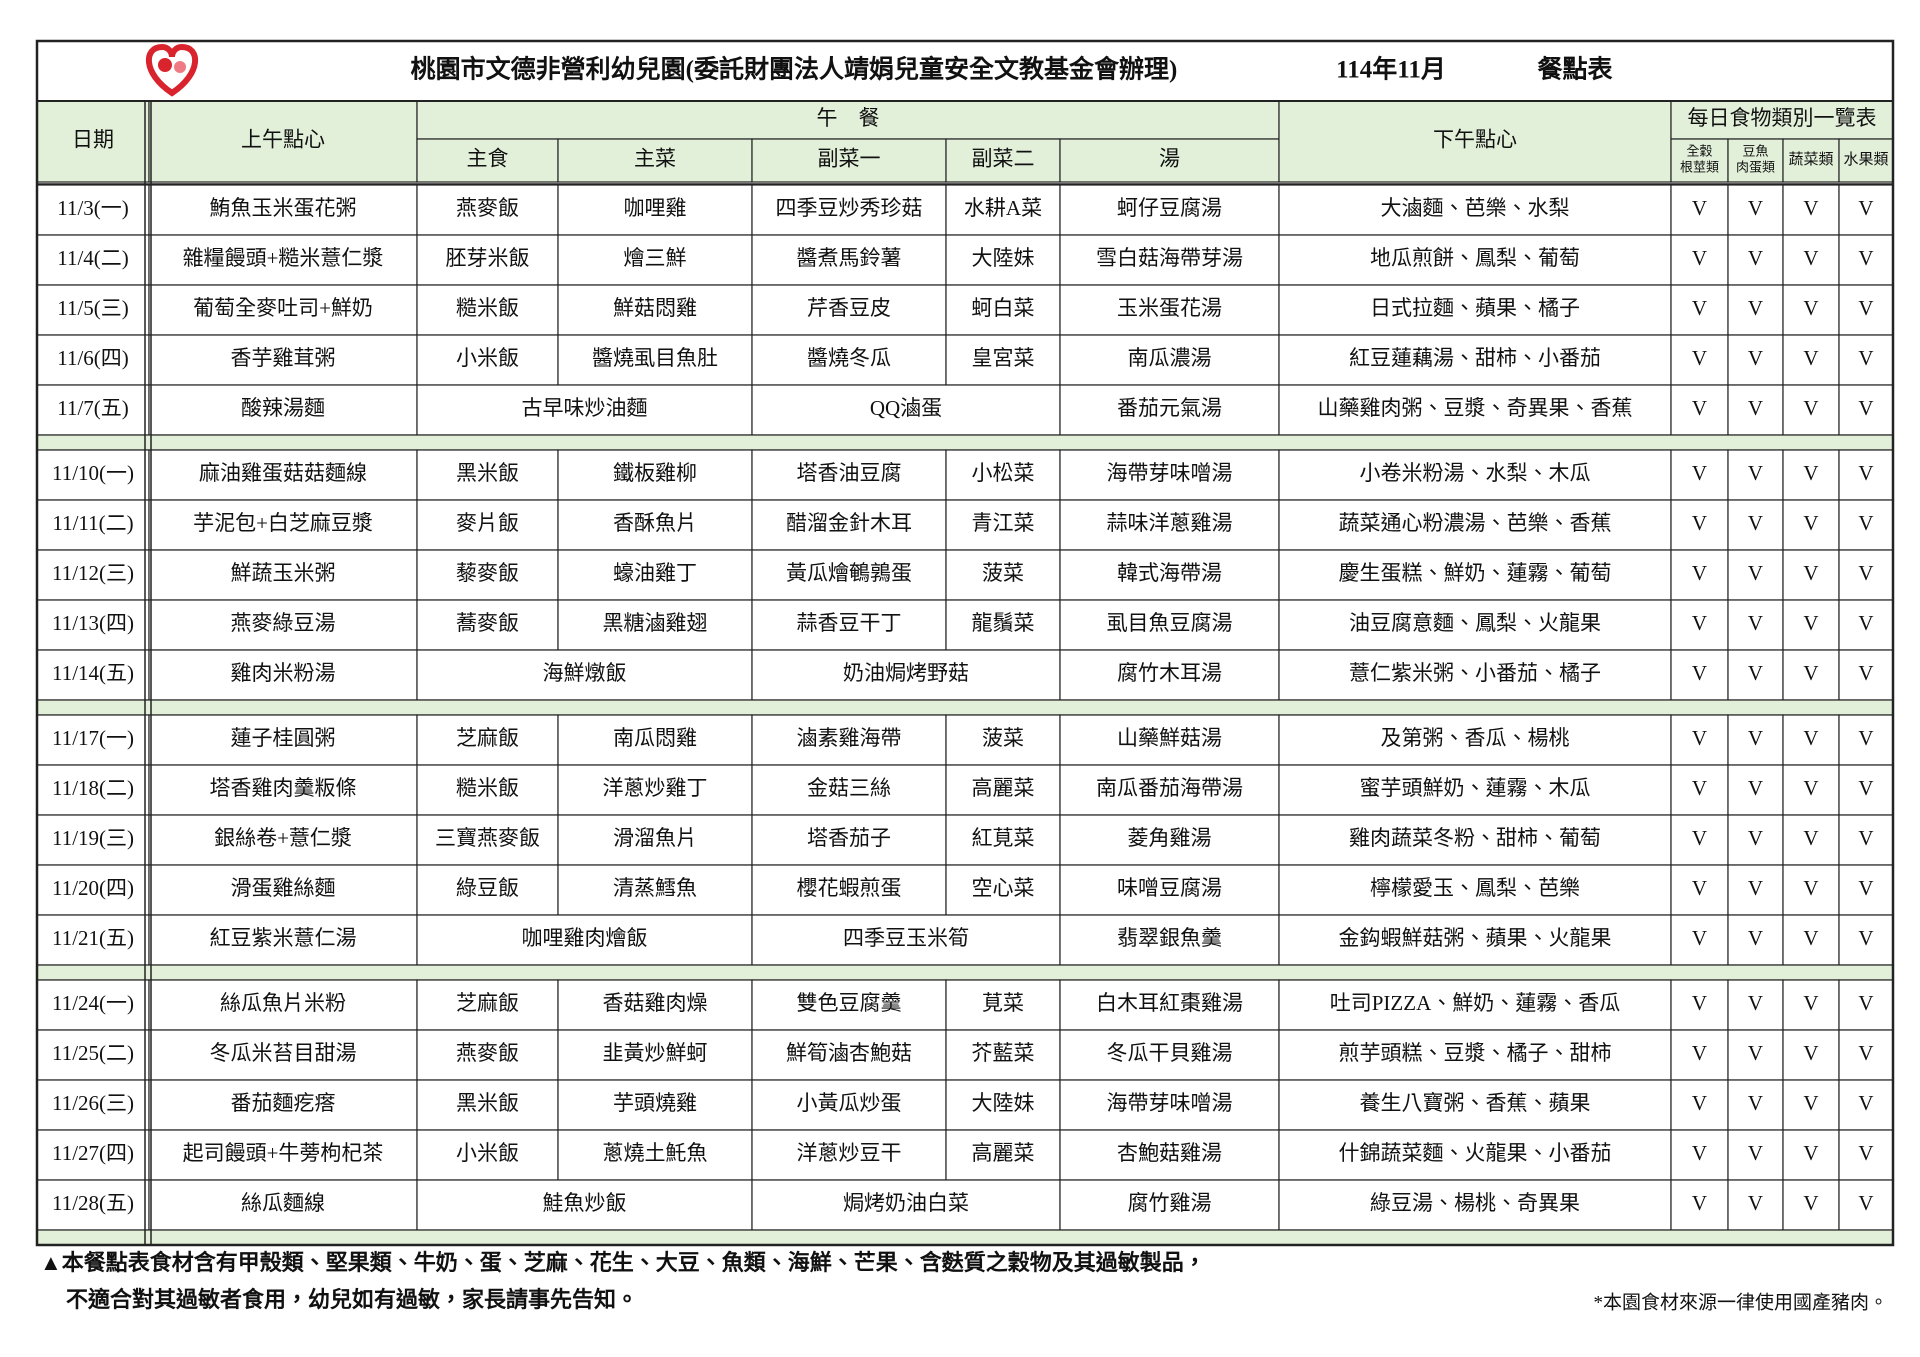 This screenshot has height=1357, width=1920. I want to click on lunch-item: 蠔油雞丁, so click(655, 573).